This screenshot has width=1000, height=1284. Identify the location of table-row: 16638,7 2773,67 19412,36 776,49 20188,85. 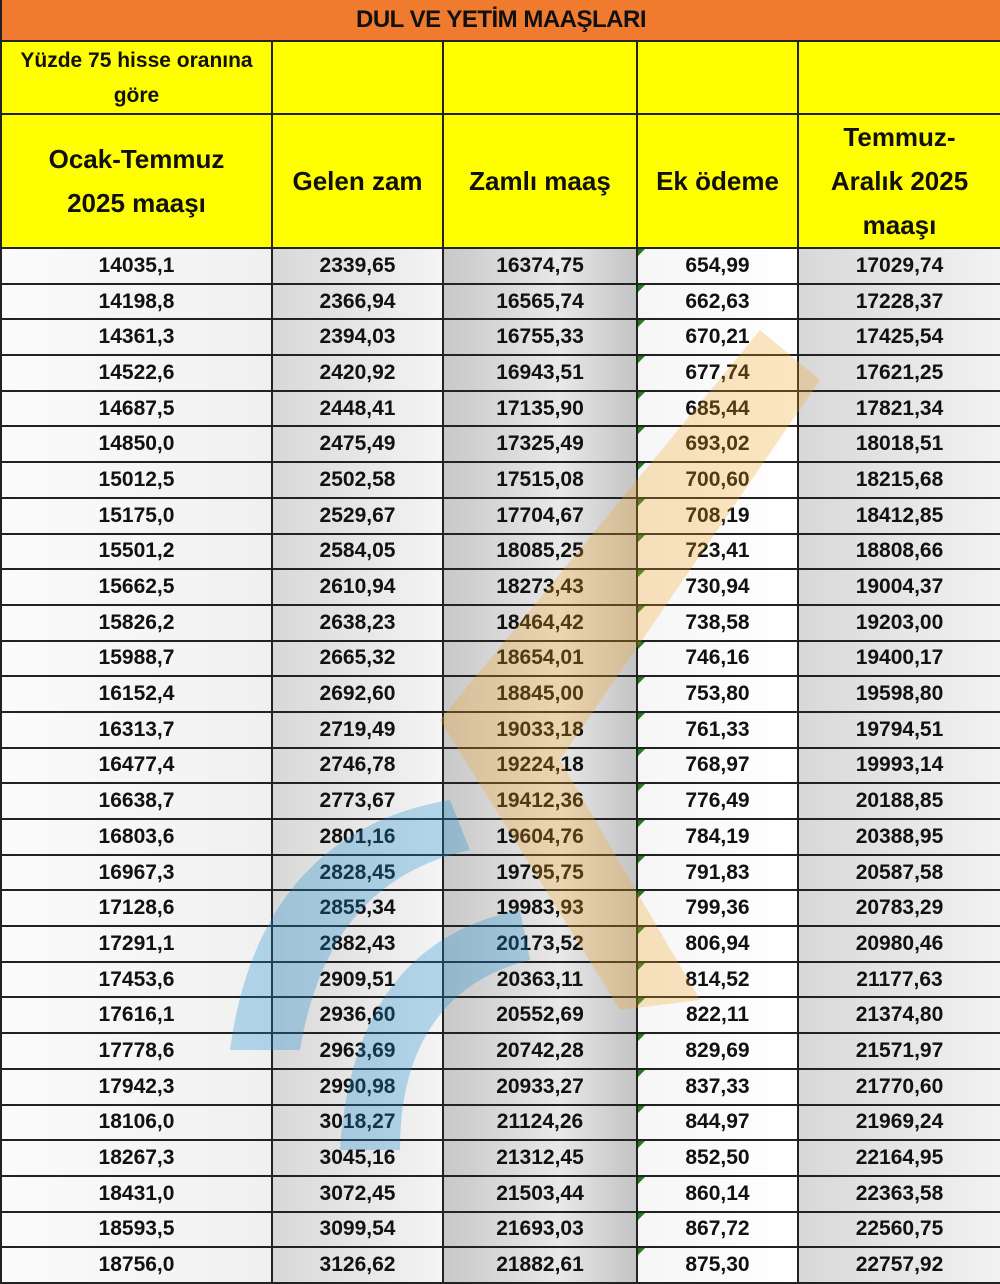
(500, 801).